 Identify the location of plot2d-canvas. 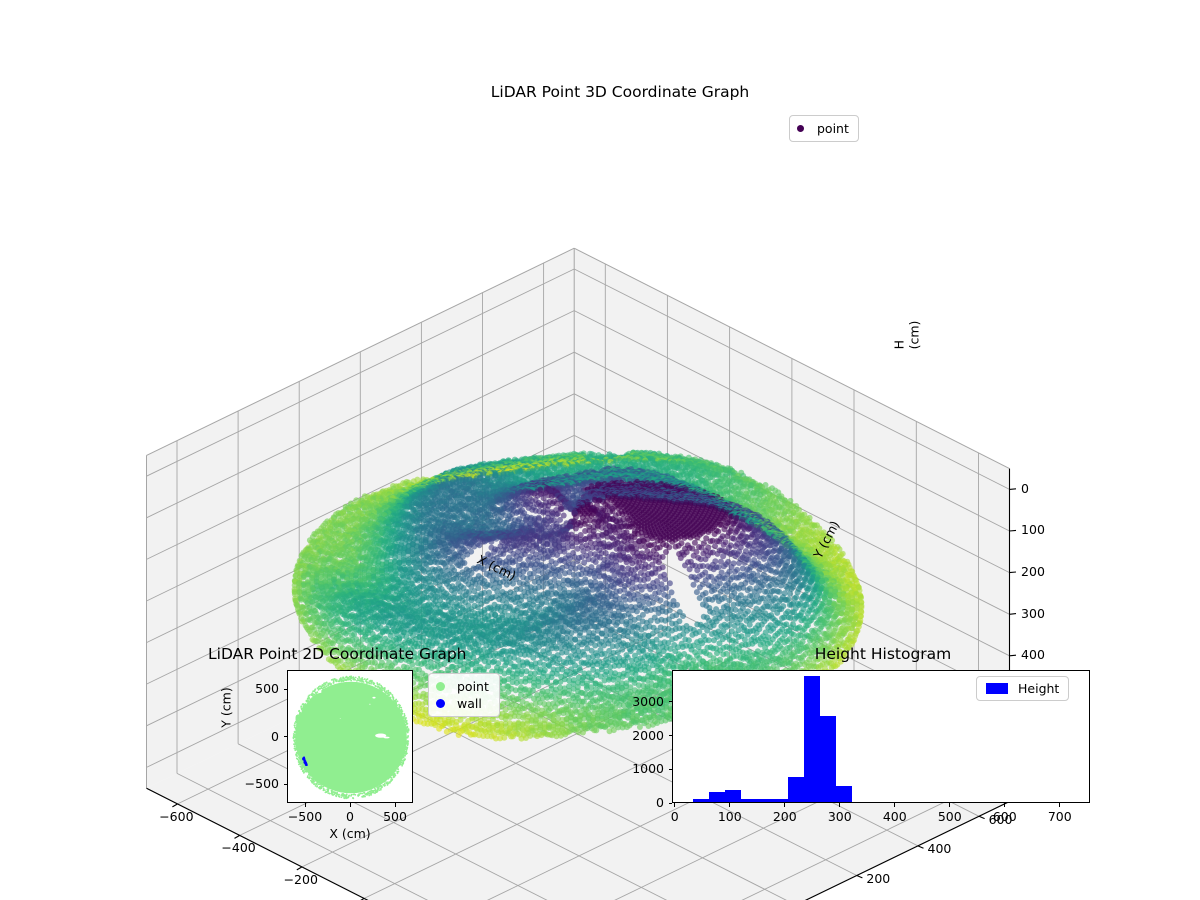
(351, 735).